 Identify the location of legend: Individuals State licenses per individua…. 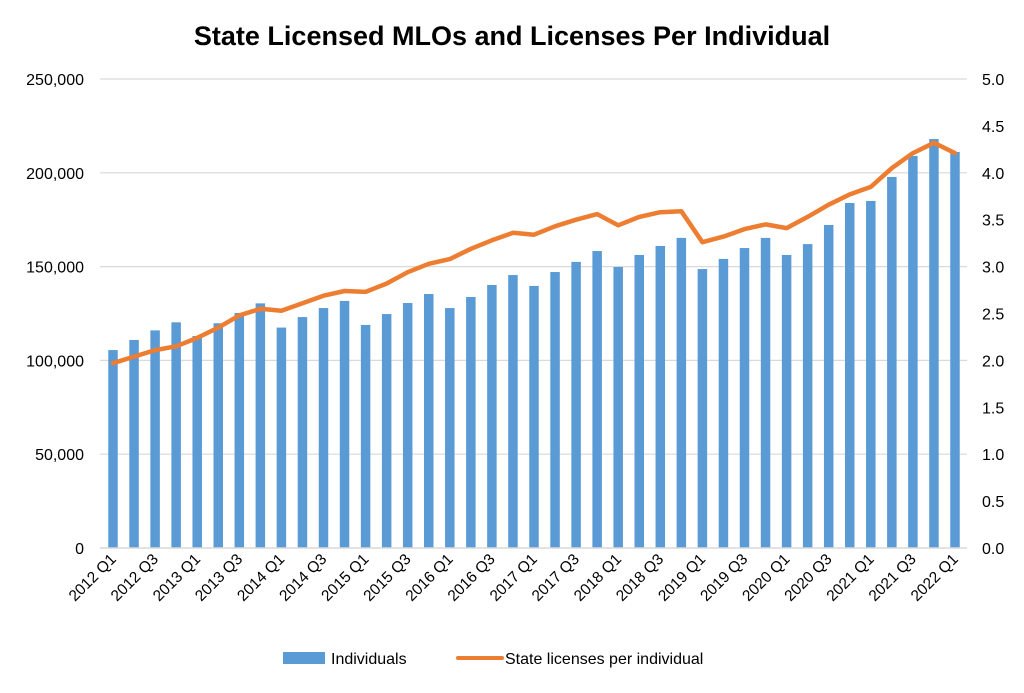
(493, 659).